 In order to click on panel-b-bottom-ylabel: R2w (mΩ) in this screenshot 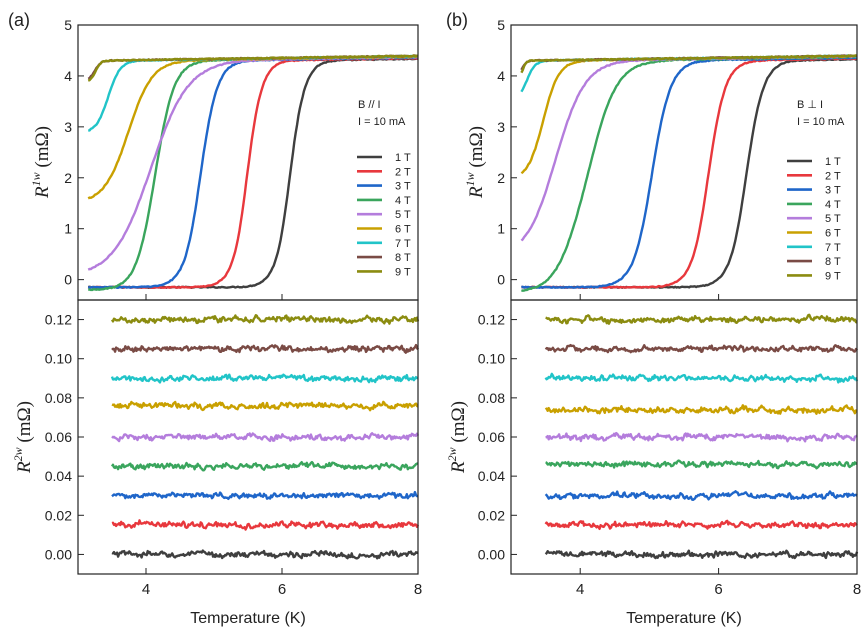, I will do `click(457, 437)`.